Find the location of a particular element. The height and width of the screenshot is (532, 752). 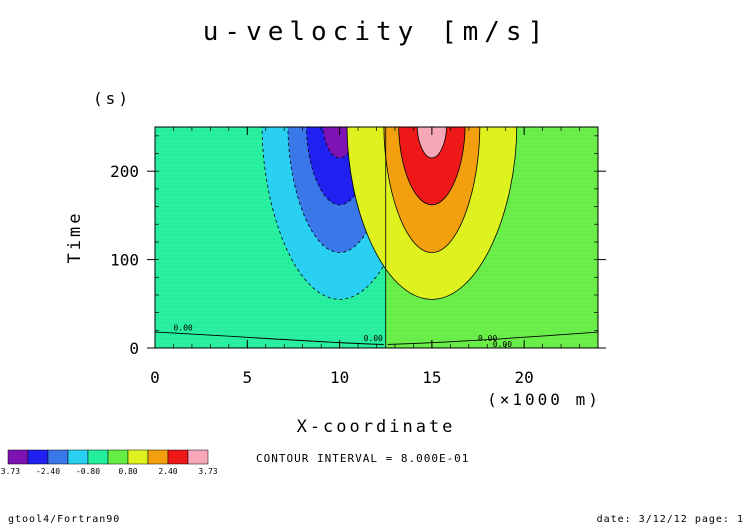

contour-interval-text: CONTOUR INTERVAL = 8.000E-01 is located at coordinates (362, 458).